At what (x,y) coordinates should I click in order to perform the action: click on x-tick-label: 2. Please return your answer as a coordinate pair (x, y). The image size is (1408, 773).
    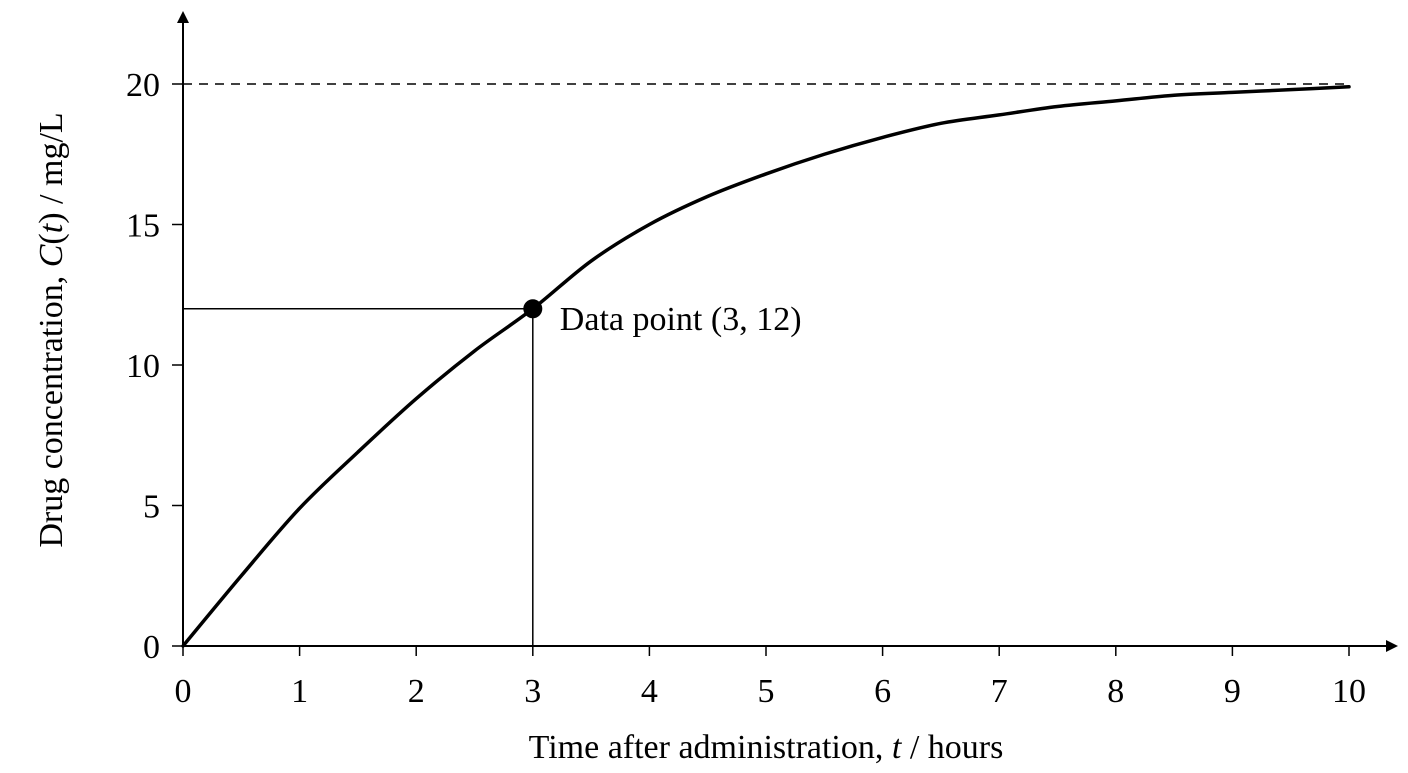
    Looking at the image, I should click on (416, 691).